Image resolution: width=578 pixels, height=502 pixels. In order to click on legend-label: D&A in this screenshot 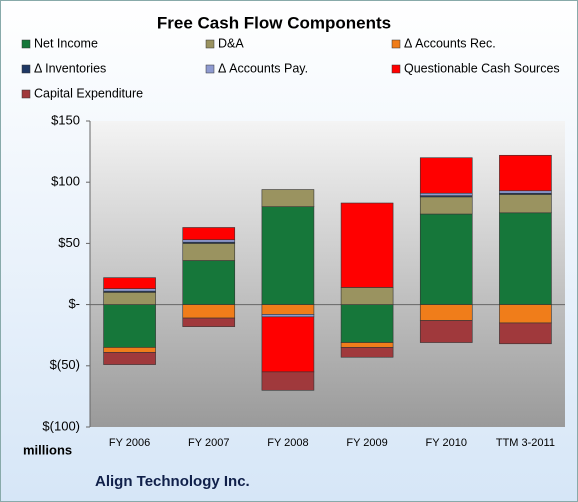, I will do `click(231, 43)`.